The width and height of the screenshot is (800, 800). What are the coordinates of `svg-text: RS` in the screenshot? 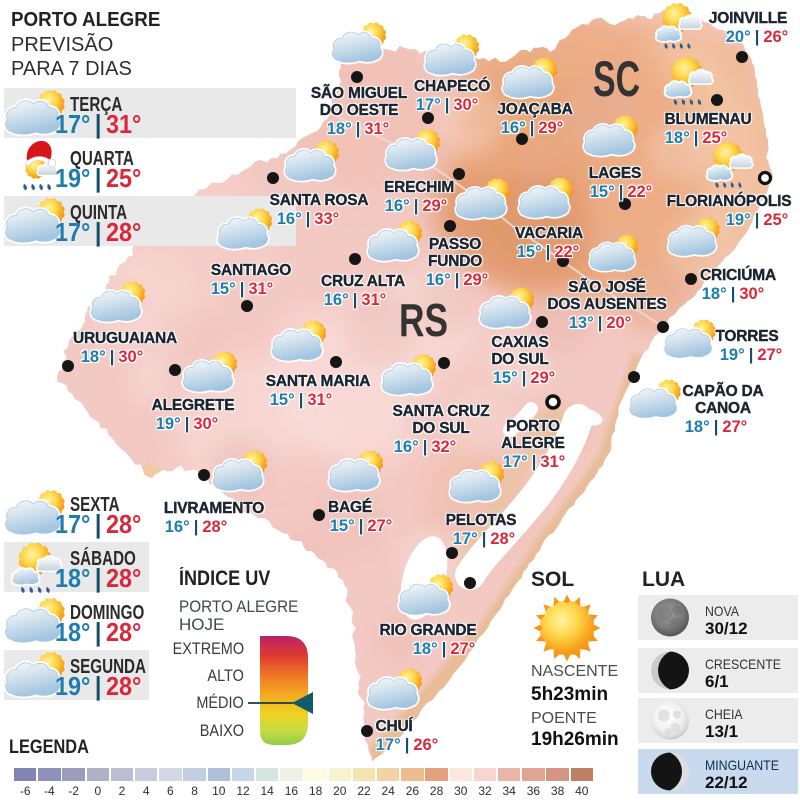 It's located at (423, 320).